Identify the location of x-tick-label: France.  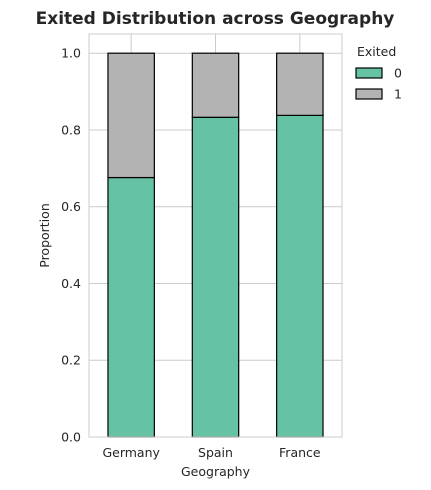
(300, 452).